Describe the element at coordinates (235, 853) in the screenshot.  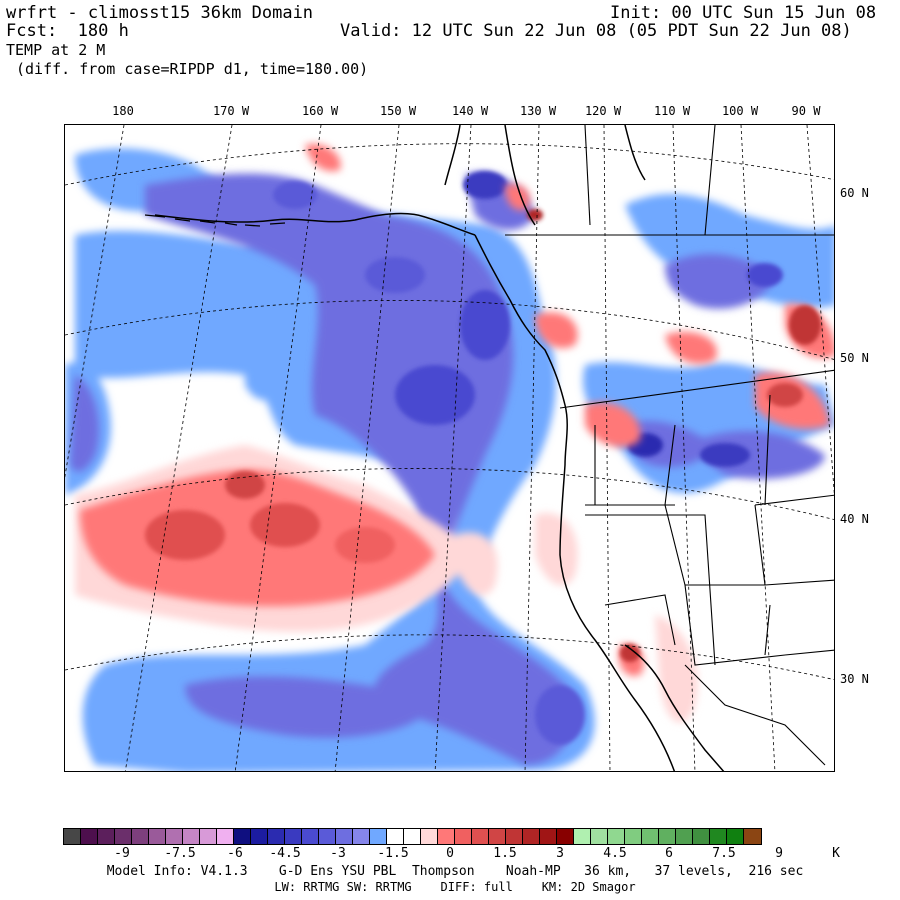
I see `colorbar-label-minus-6: -6` at that location.